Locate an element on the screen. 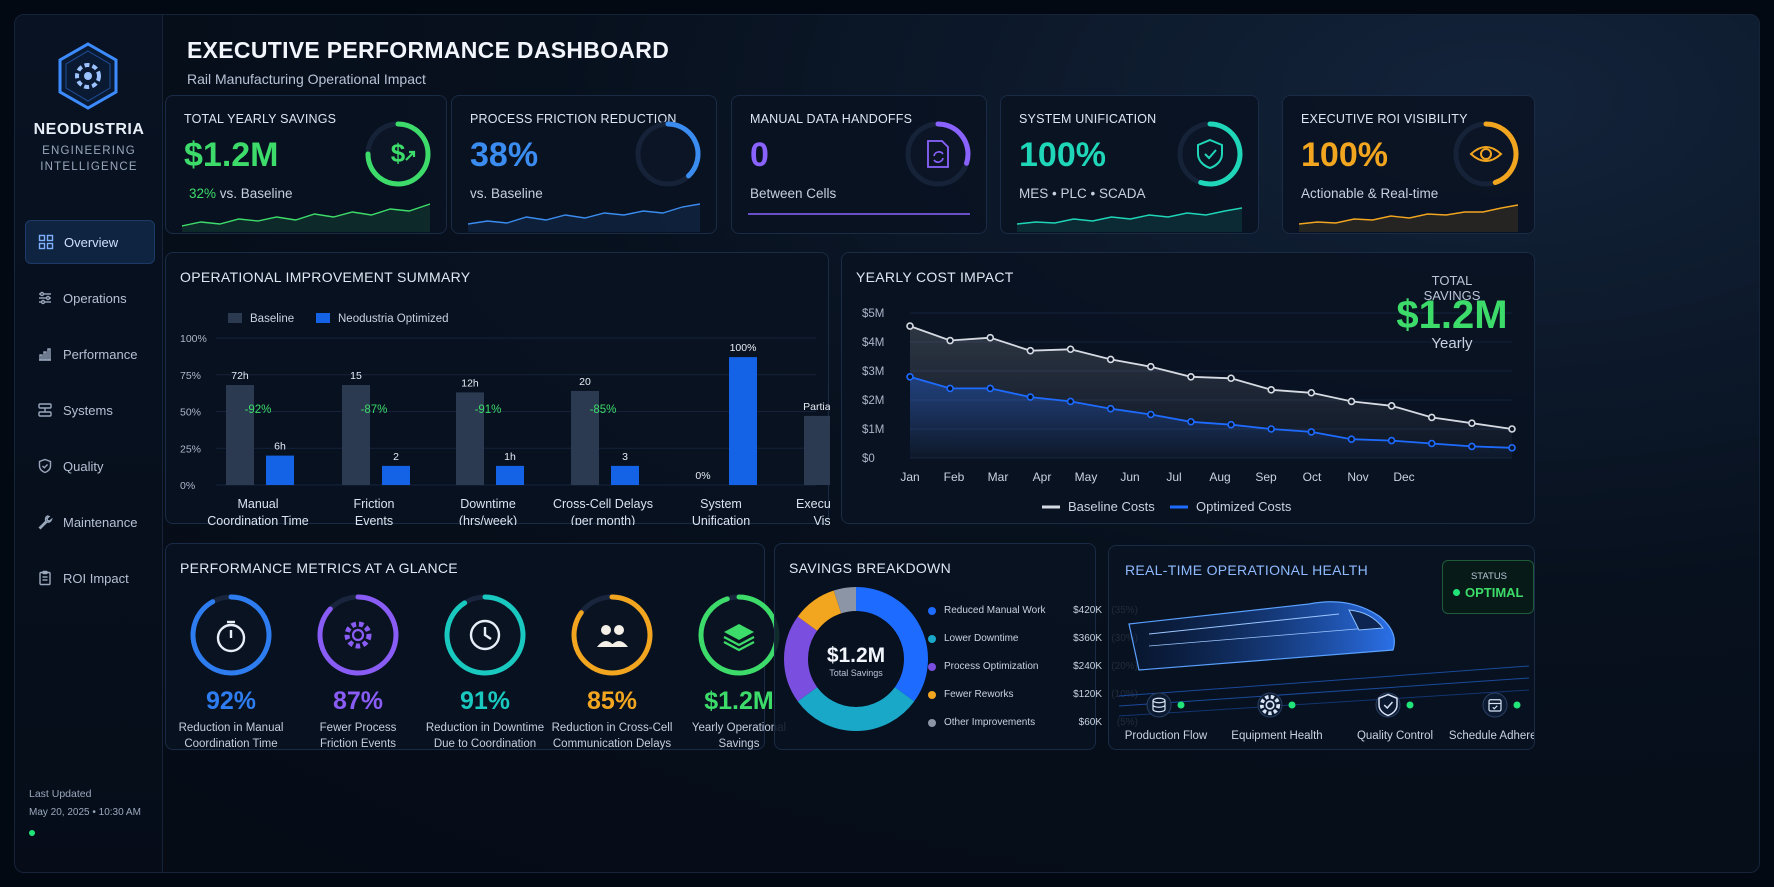  sidebar-item-quality: Quality is located at coordinates (90, 466).